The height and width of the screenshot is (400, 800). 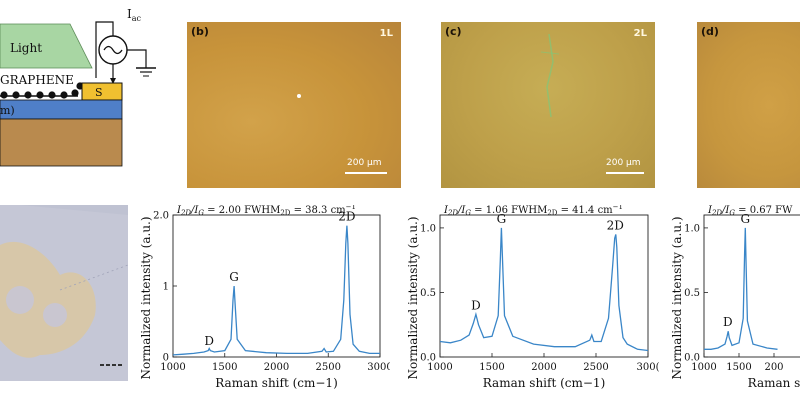 I want to click on sample-region, so click(x=48, y=299).